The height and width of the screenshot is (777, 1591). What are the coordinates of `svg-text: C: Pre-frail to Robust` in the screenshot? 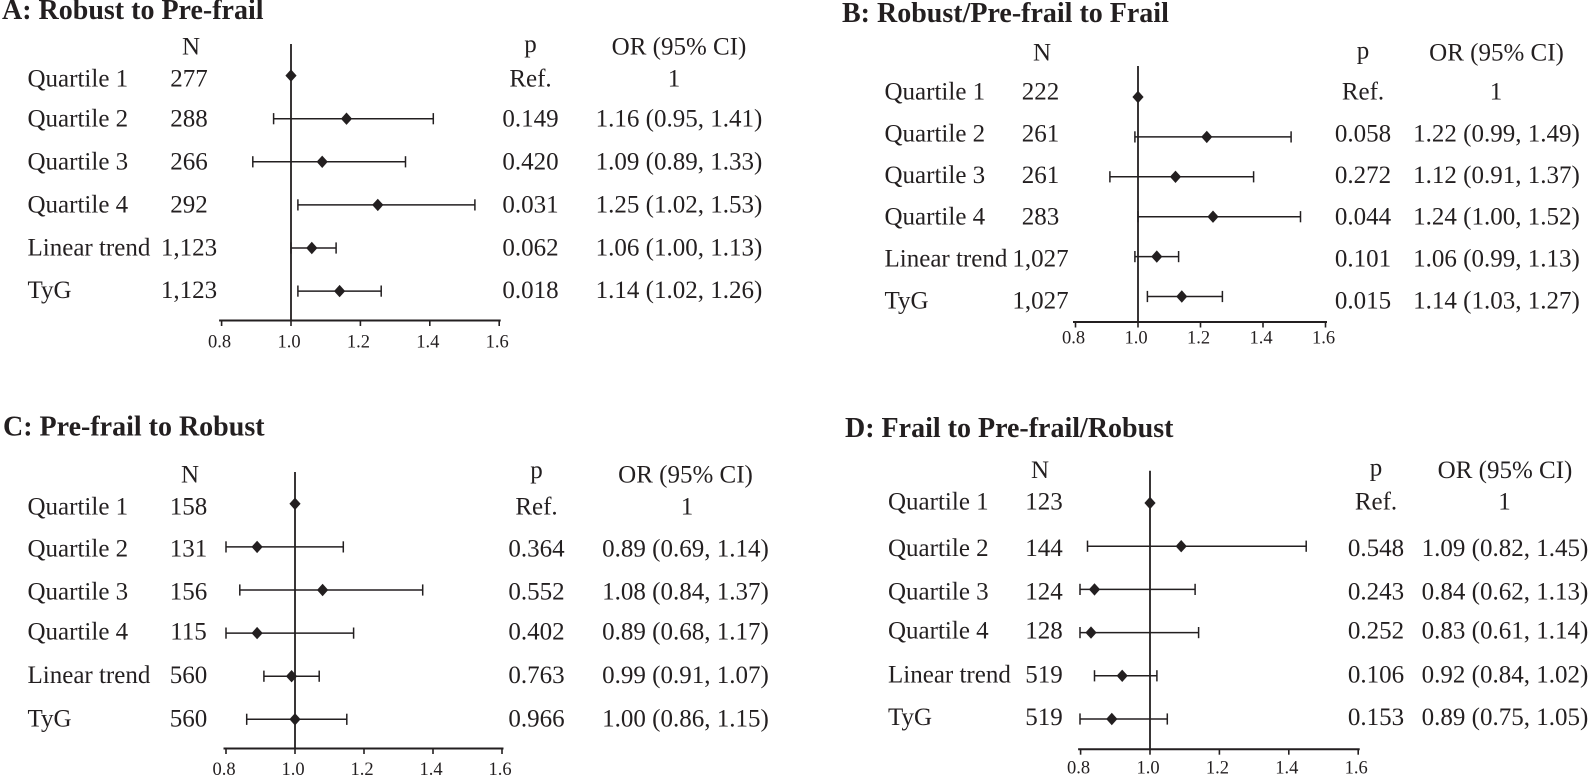 It's located at (134, 427).